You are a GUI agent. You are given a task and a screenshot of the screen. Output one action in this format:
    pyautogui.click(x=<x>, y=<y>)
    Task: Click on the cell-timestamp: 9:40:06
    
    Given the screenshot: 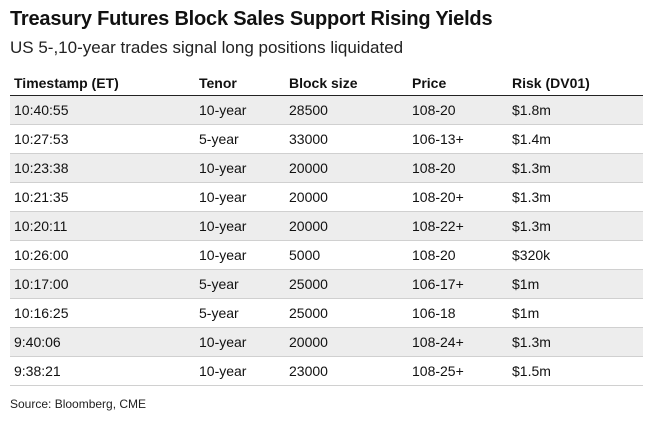 What is the action you would take?
    pyautogui.click(x=102, y=342)
    